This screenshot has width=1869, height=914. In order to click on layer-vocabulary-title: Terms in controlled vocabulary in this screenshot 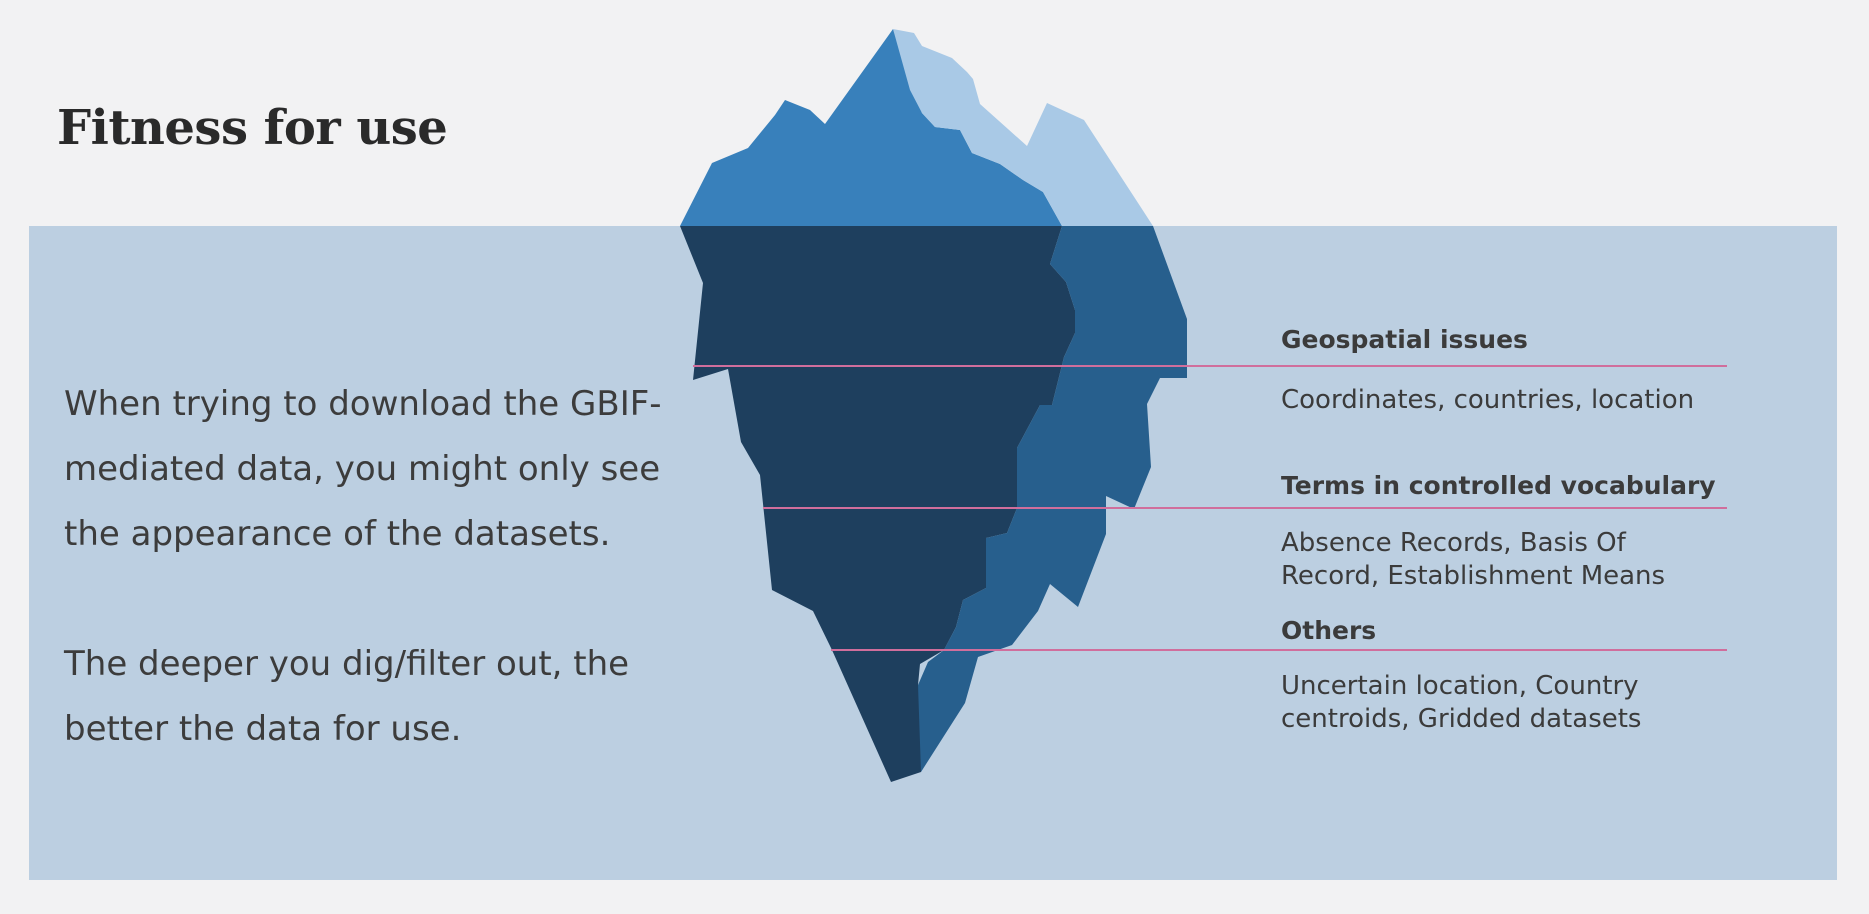, I will do `click(1498, 485)`.